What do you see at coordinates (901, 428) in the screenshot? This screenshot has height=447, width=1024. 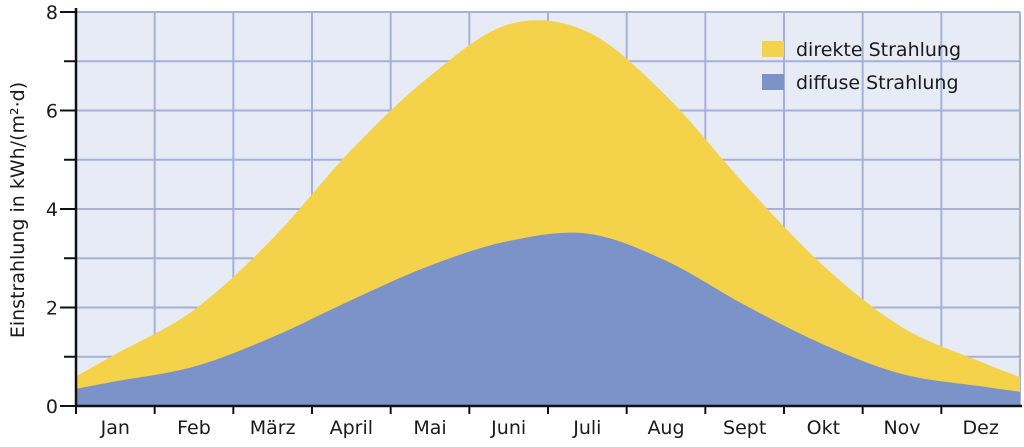 I see `x-tick-label: Nov` at bounding box center [901, 428].